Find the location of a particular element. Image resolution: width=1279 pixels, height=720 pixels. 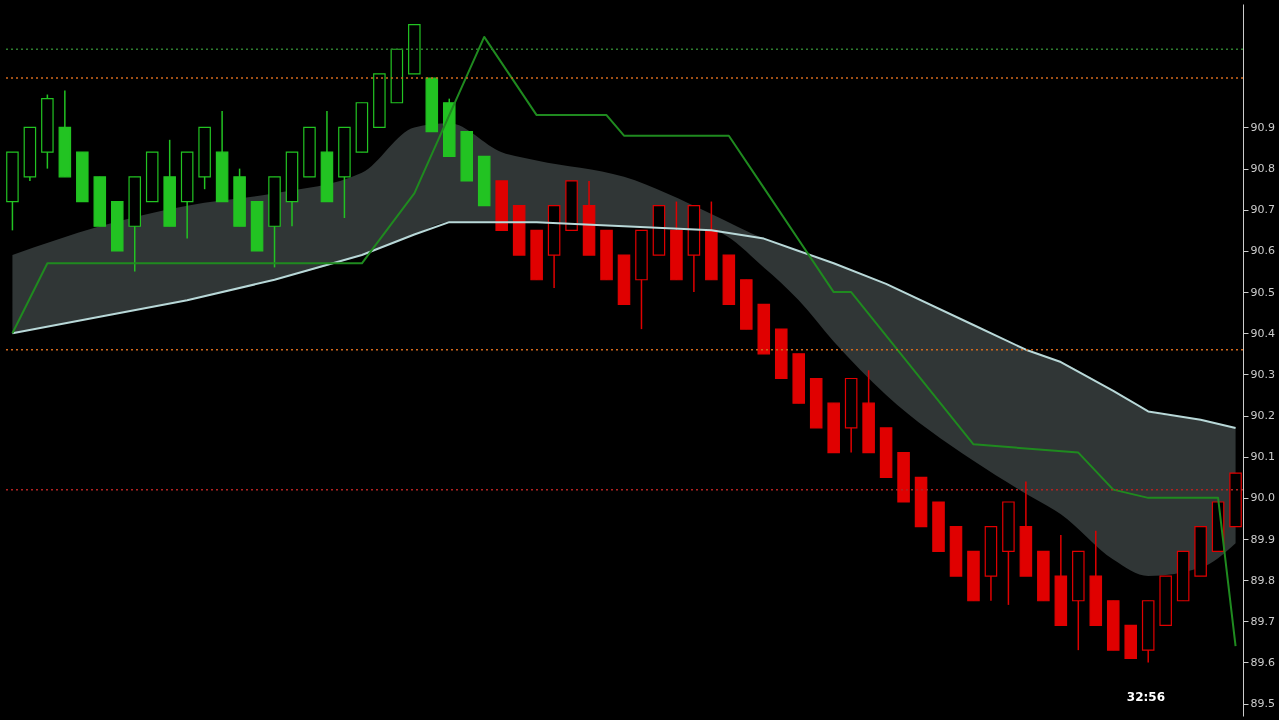

y-tick-label: 89.6 is located at coordinates (1262, 662).